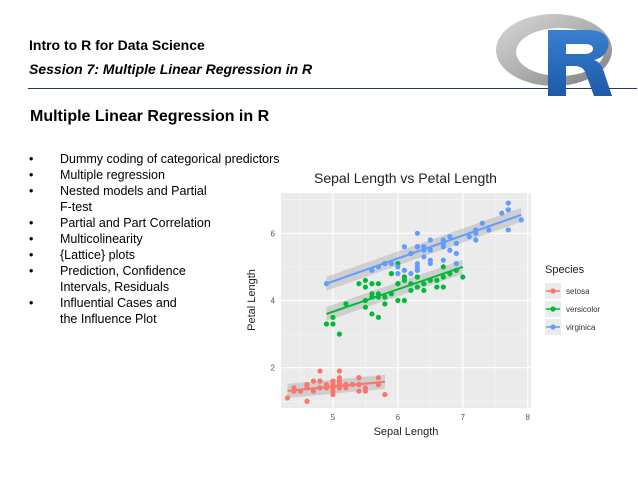 The width and height of the screenshot is (638, 479). I want to click on x-tick-label: 8, so click(528, 417).